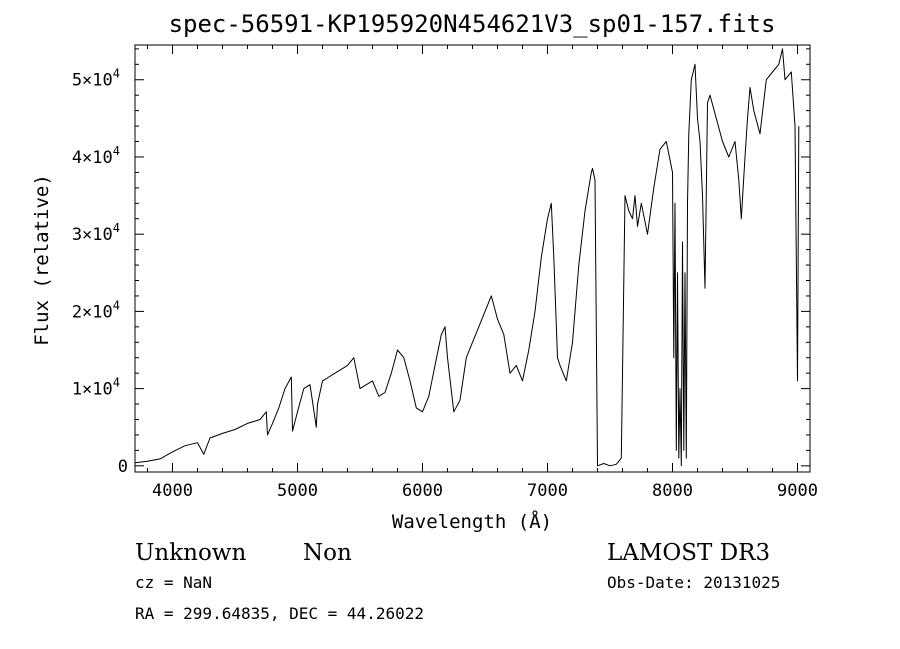 This screenshot has height=649, width=900. Describe the element at coordinates (42, 260) in the screenshot. I see `y-axis-label: Flux (relative)` at that location.